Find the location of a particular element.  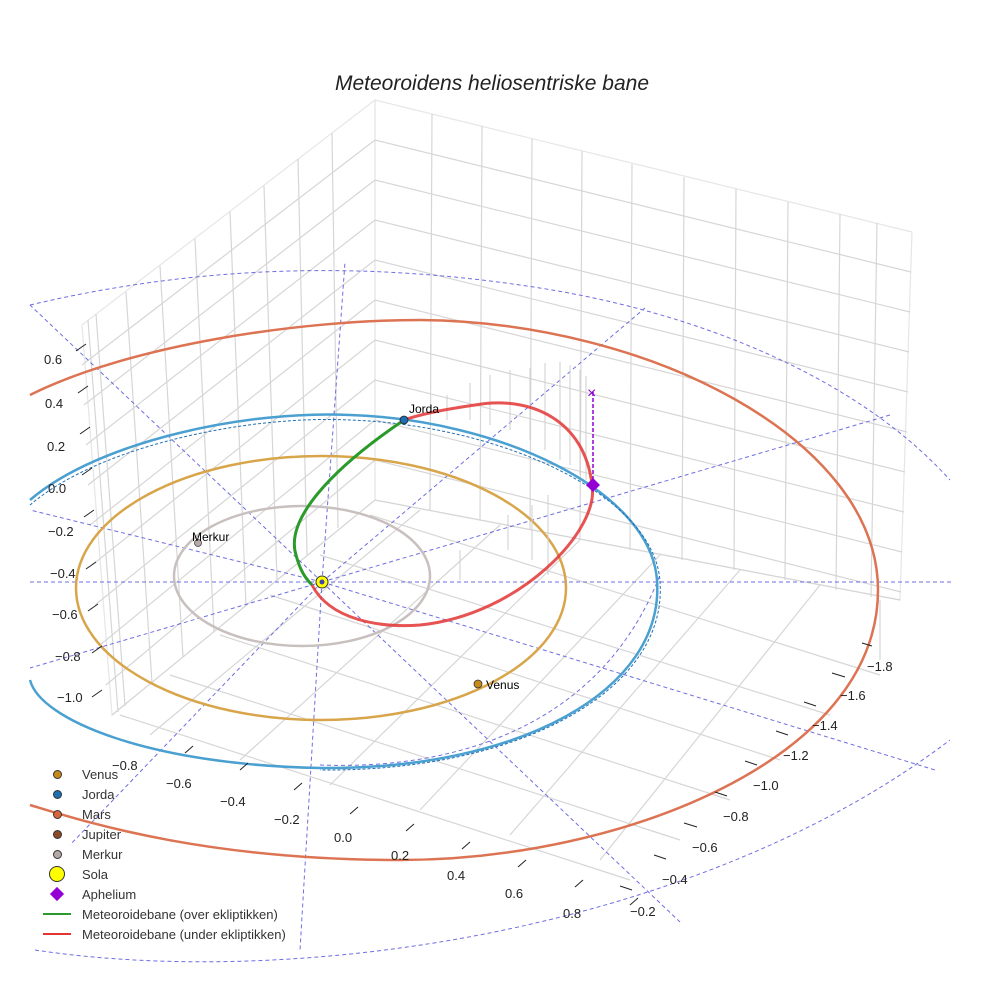

y-axis is located at coordinates (746, 766).